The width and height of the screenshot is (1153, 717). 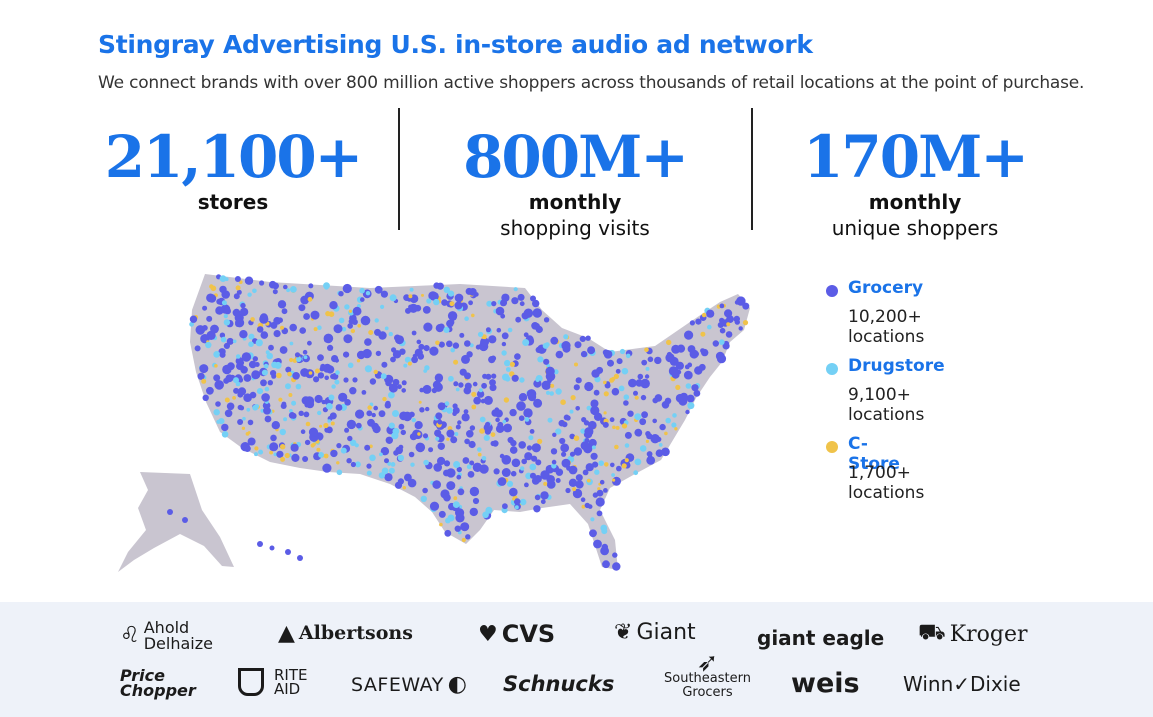 What do you see at coordinates (962, 684) in the screenshot?
I see `logo-text: Winn✓Dixie` at bounding box center [962, 684].